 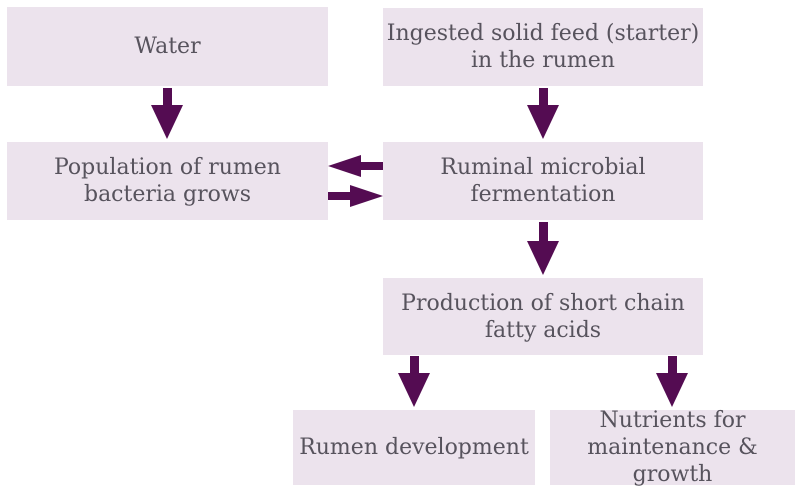 I want to click on node-production: Production of short chain fatty acids, so click(x=543, y=316).